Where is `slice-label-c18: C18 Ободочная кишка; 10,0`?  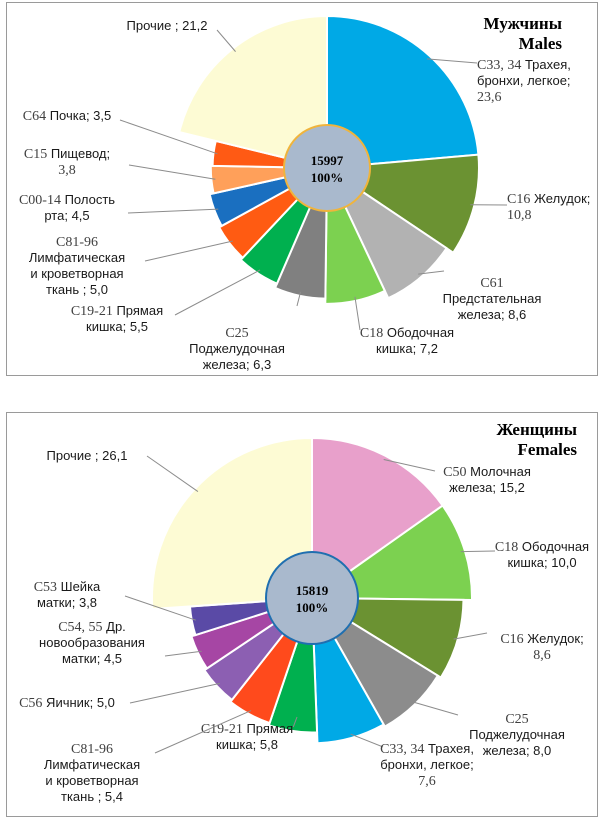
slice-label-c18: C18 Ободочная кишка; 10,0 is located at coordinates (542, 554).